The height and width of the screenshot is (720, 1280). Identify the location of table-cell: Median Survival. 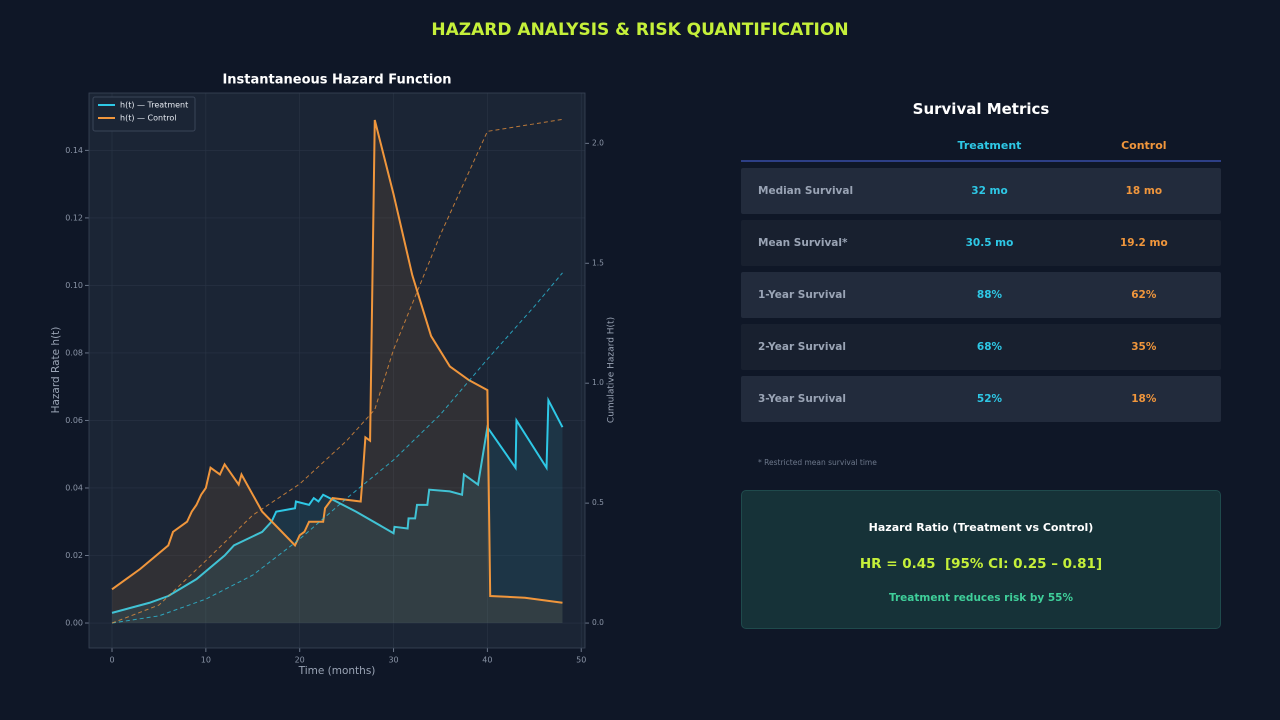
(806, 191).